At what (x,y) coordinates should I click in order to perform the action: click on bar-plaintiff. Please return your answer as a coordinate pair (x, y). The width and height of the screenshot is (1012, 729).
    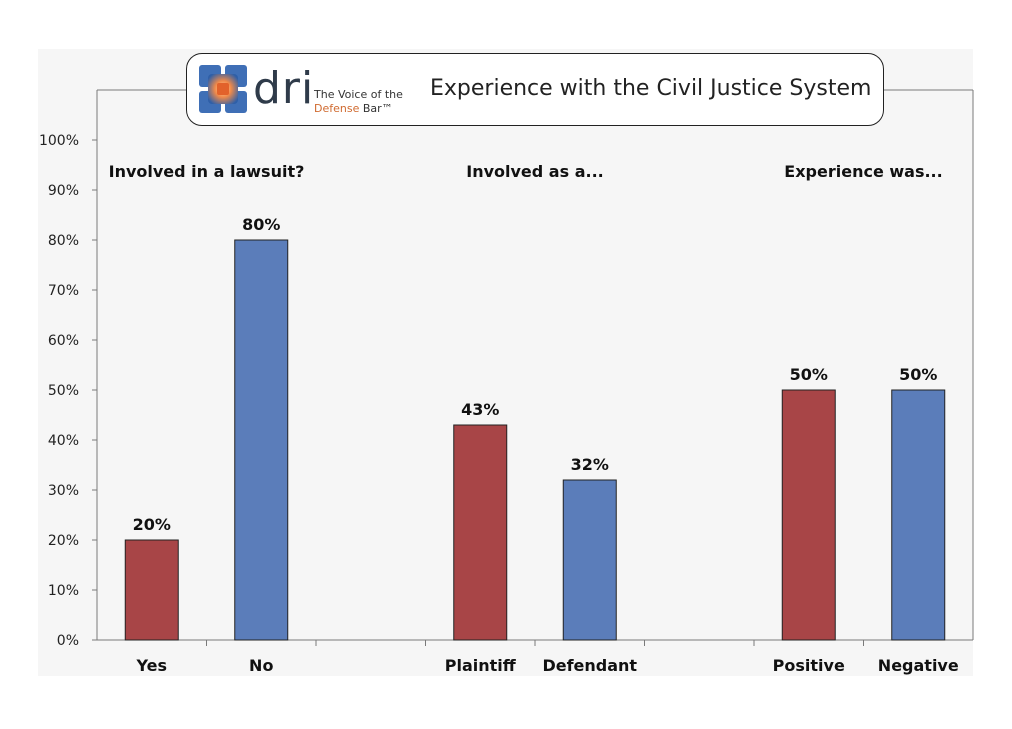
    Looking at the image, I should click on (480, 532).